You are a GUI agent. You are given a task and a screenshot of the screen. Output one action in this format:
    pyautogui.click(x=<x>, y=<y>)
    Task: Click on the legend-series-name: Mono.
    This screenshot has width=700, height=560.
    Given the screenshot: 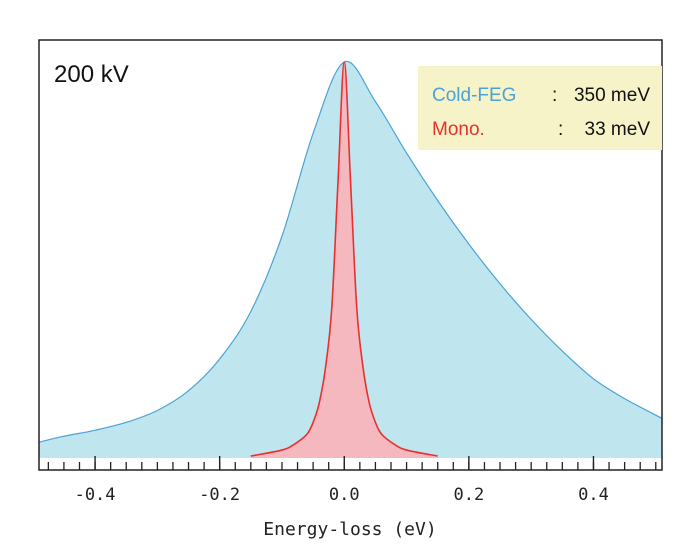 What is the action you would take?
    pyautogui.click(x=458, y=129)
    